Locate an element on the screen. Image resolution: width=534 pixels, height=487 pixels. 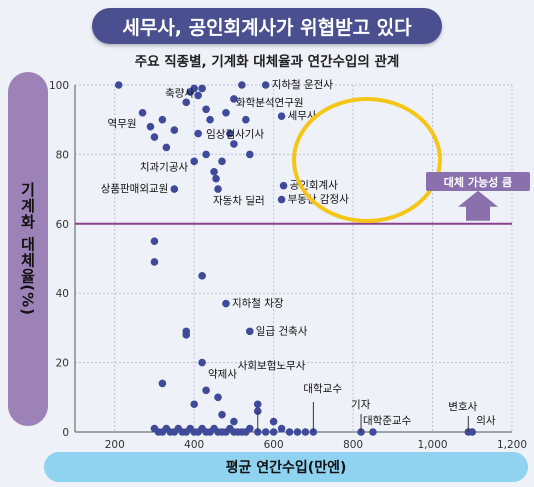
y-tick-label: 20 is located at coordinates (62, 364).